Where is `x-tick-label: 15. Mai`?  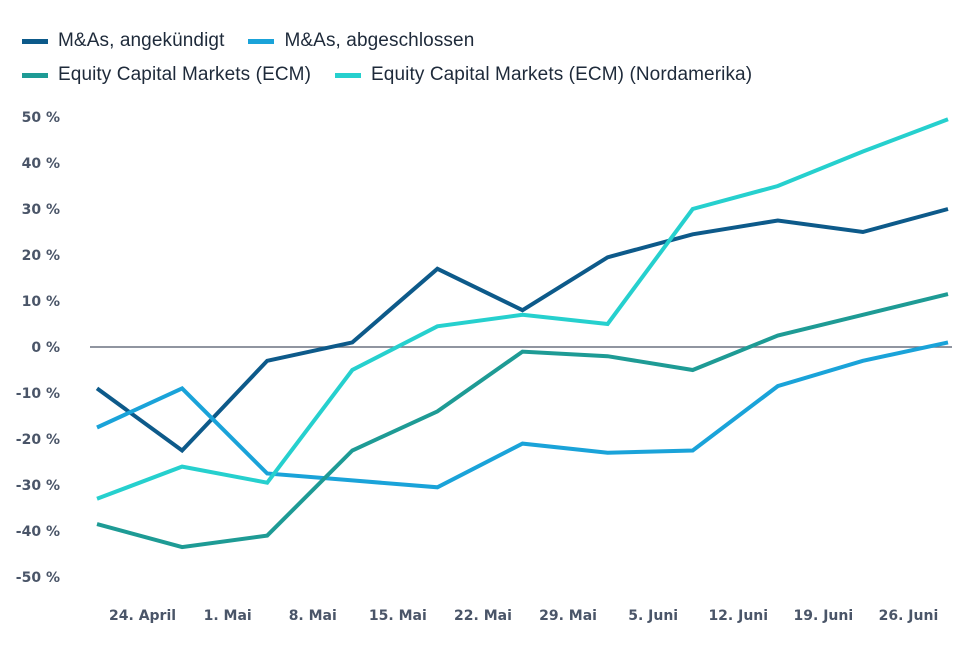
x-tick-label: 15. Mai is located at coordinates (398, 616).